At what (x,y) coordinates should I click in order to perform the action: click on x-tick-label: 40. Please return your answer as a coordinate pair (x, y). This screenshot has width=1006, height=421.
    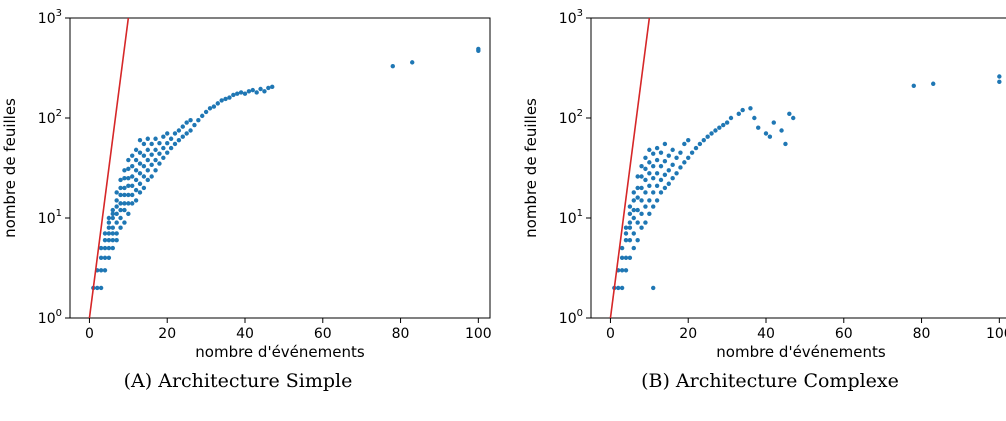
    Looking at the image, I should click on (766, 334).